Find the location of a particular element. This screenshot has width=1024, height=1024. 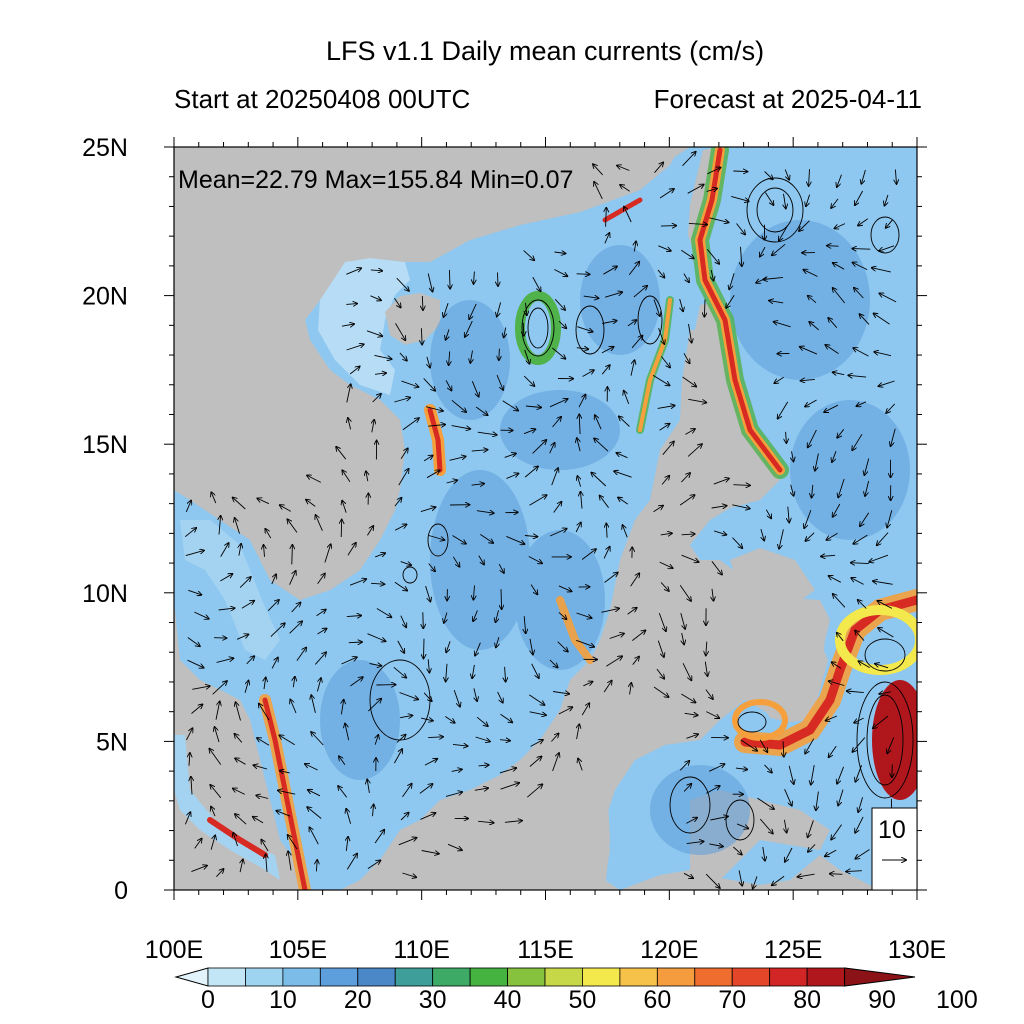

lon-tick-label: 105E is located at coordinates (298, 950).